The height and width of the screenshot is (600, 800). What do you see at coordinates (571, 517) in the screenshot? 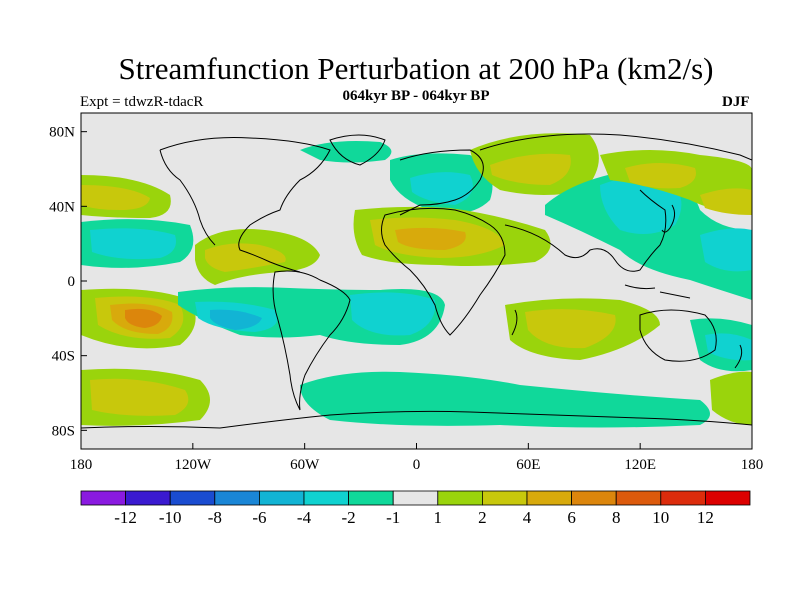
I see `colorbar-label: 6` at bounding box center [571, 517].